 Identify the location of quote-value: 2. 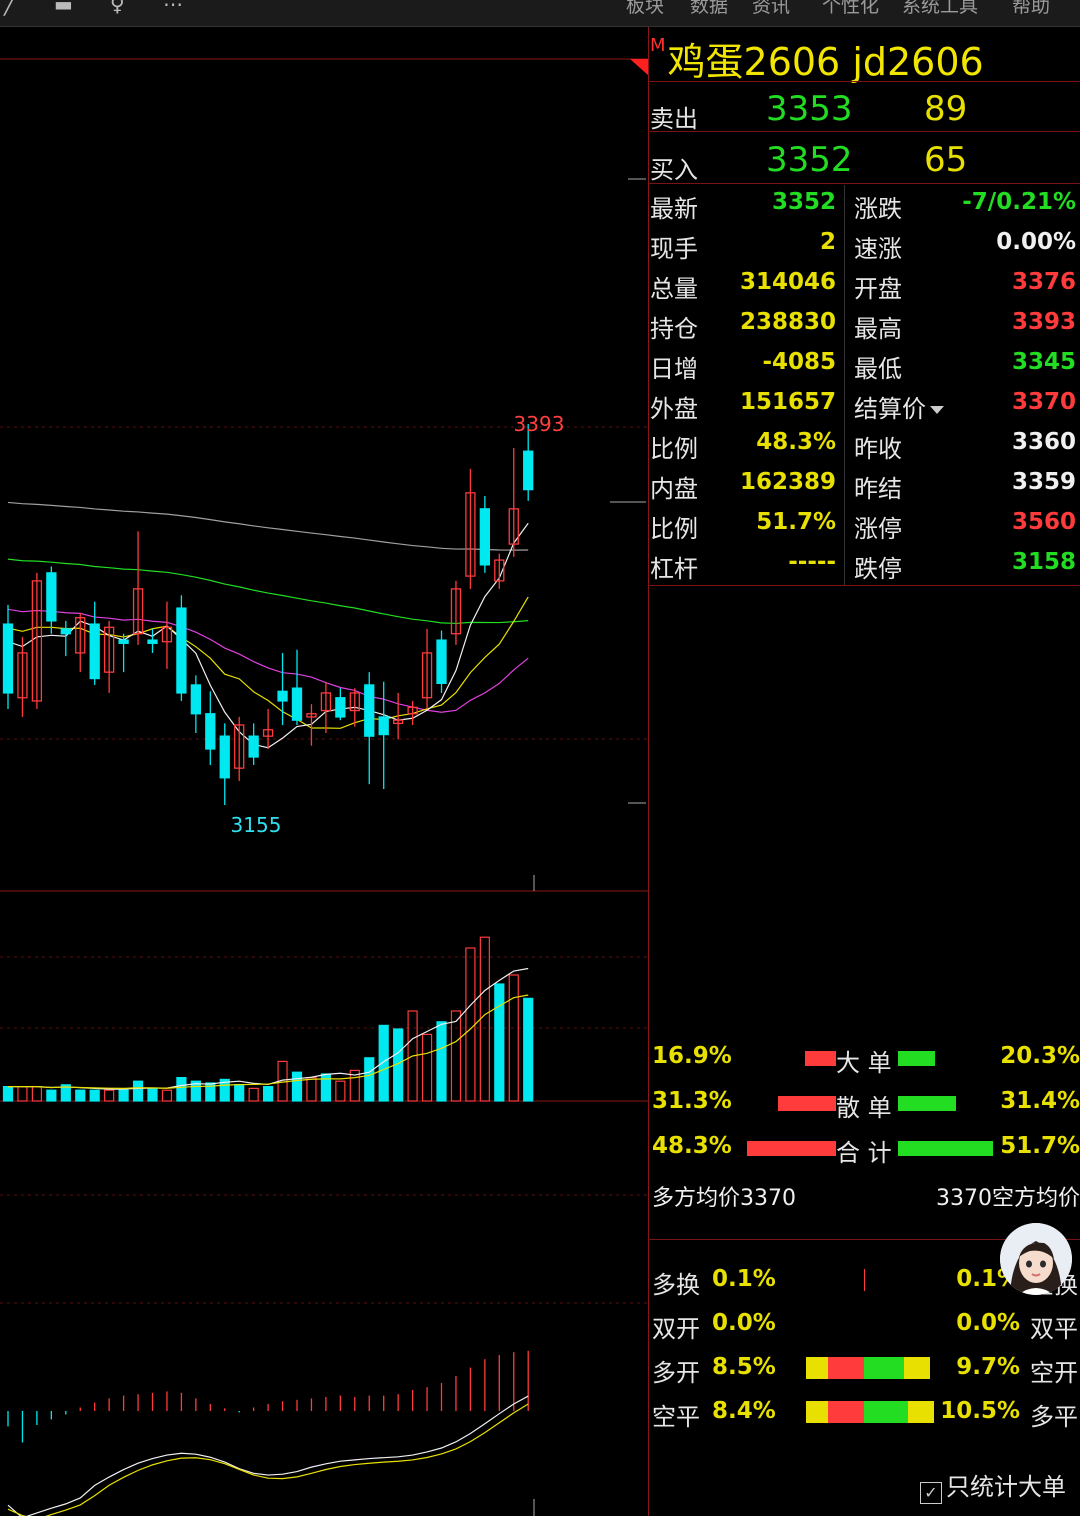
(827, 242).